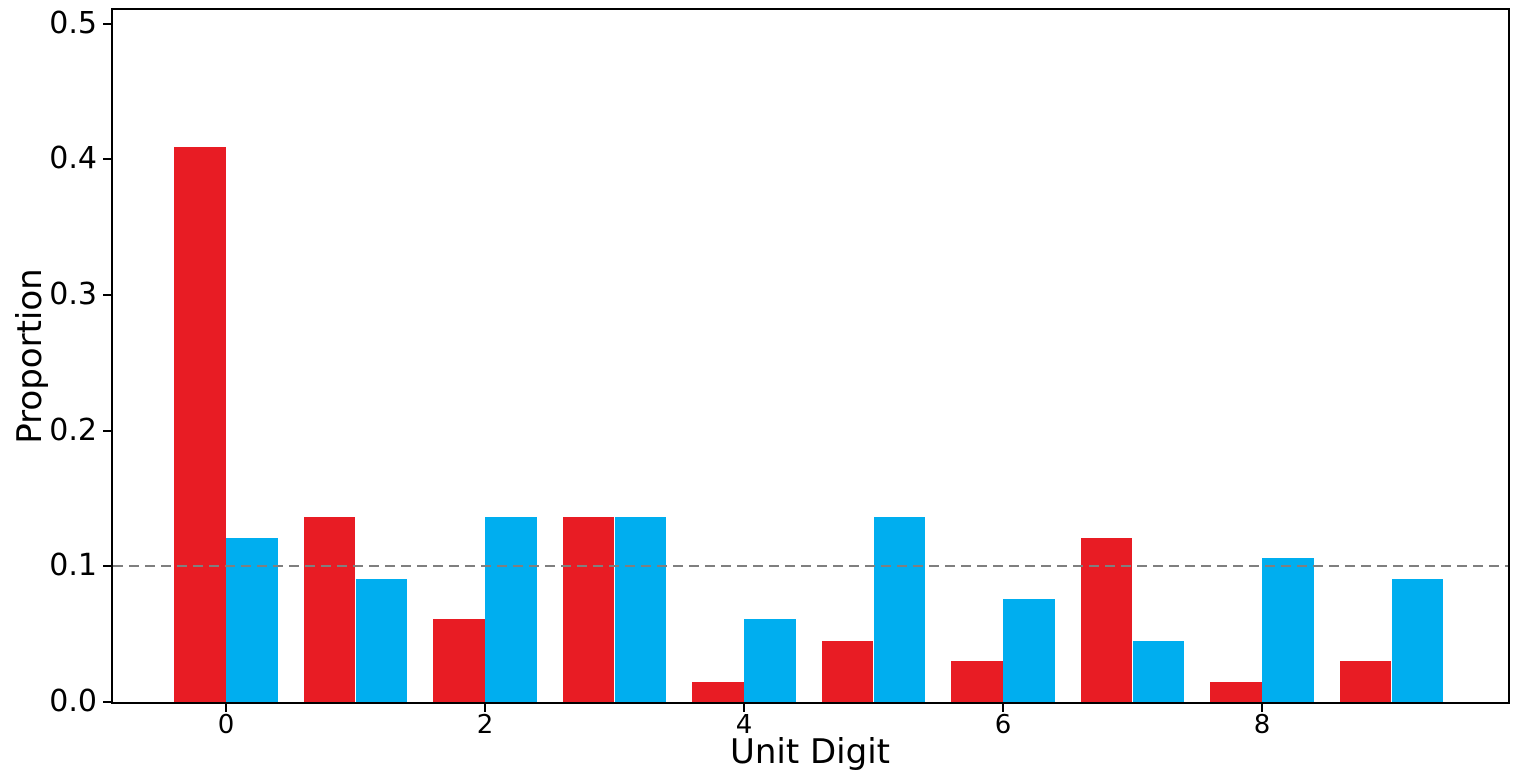 Image resolution: width=1516 pixels, height=781 pixels. I want to click on y-tick-label-0.5: 0.5, so click(73, 23).